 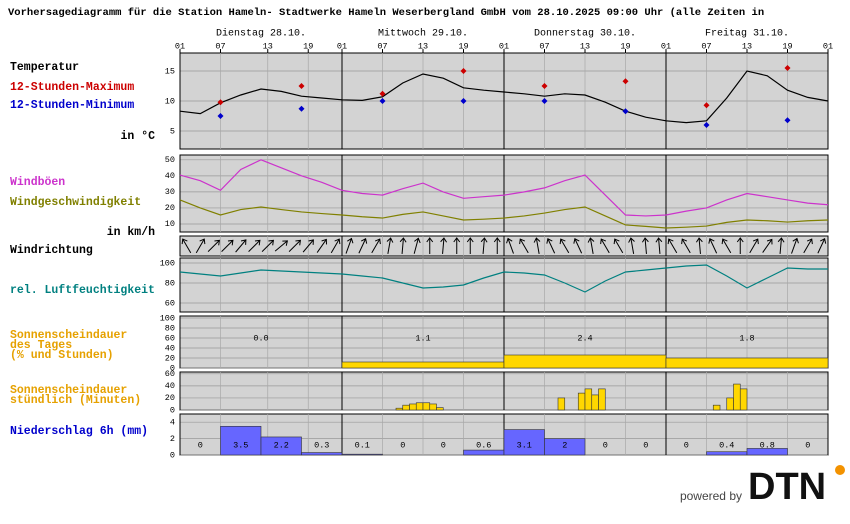 I want to click on value-label: 3.1, so click(x=524, y=445).